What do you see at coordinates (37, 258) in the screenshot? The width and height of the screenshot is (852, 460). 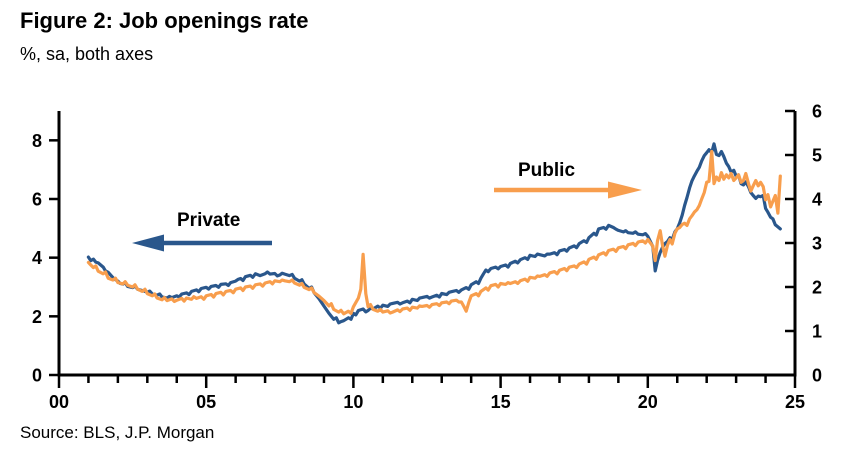 I see `left-axis-tick-label: 4` at bounding box center [37, 258].